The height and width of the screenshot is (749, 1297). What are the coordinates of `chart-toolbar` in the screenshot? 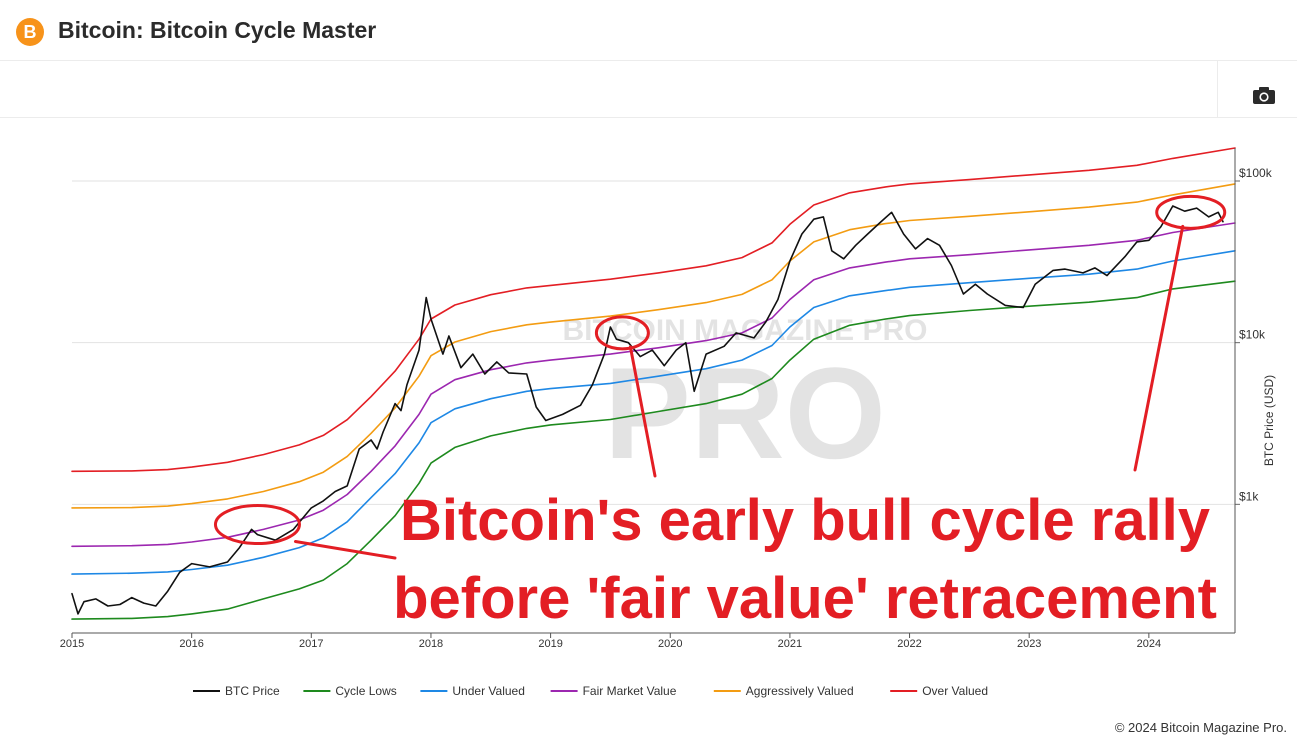 It's located at (648, 89).